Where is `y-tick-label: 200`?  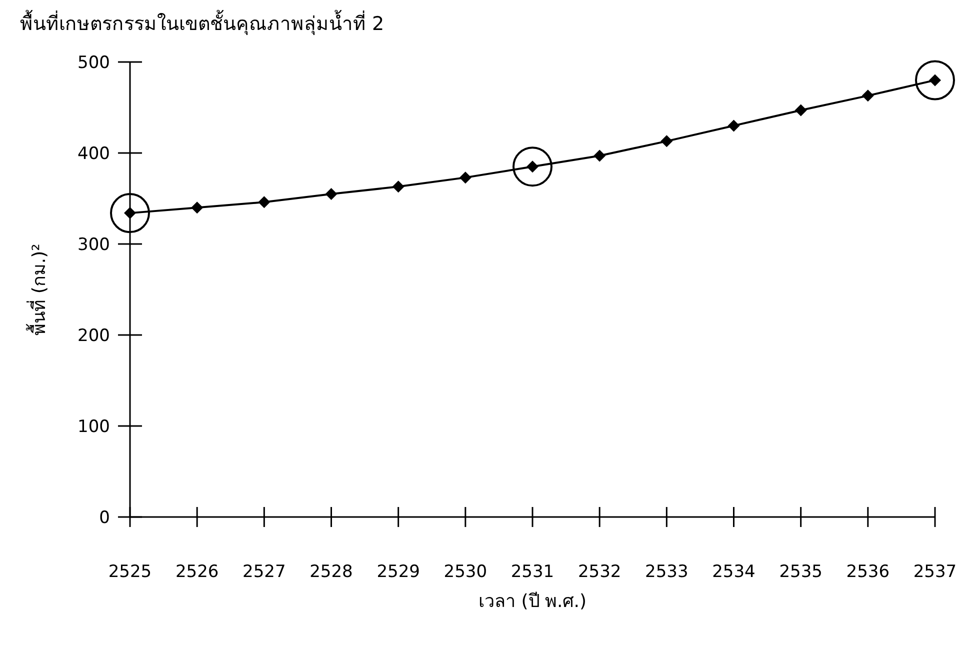
y-tick-label: 200 is located at coordinates (94, 336).